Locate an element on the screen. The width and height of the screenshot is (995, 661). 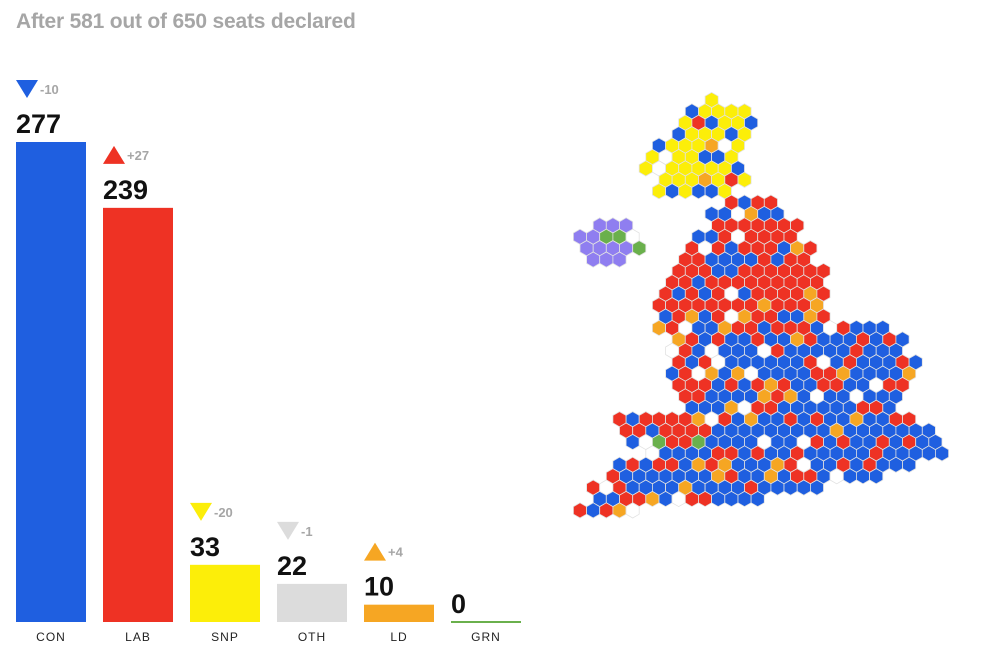
change-arrow-con is located at coordinates (27, 89).